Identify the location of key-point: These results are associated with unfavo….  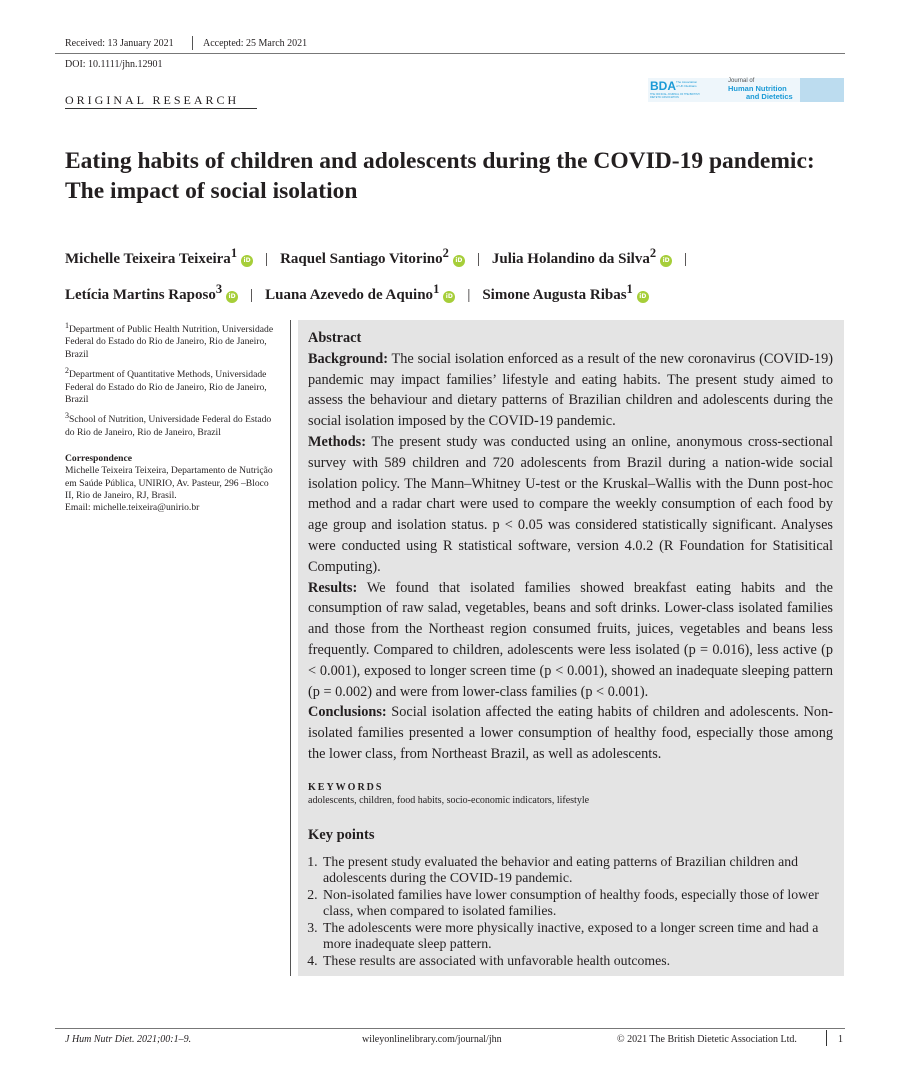
(577, 961).